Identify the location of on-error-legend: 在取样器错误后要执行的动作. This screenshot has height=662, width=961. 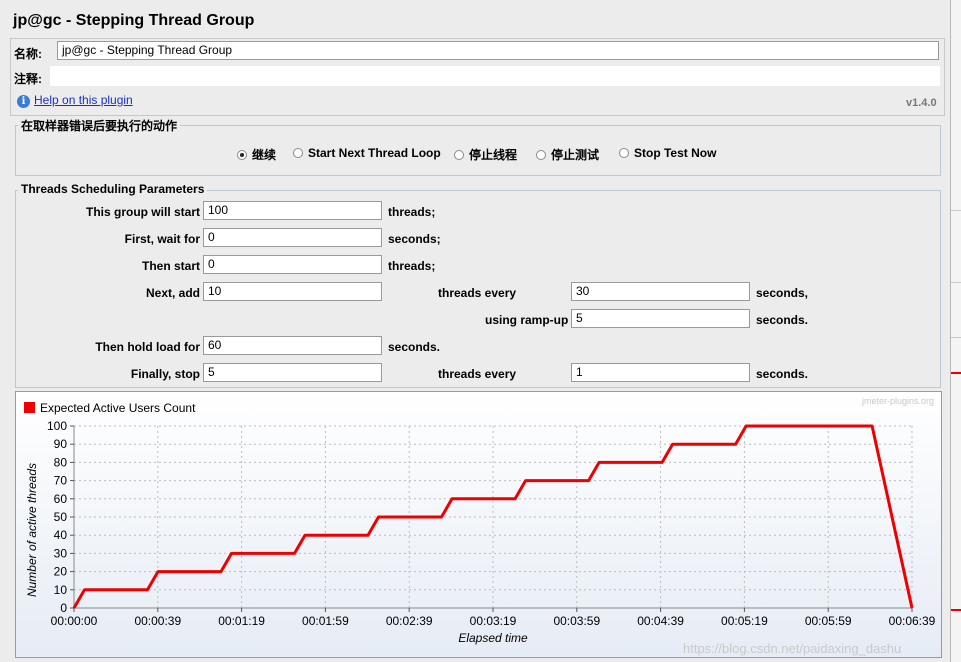
(99, 125).